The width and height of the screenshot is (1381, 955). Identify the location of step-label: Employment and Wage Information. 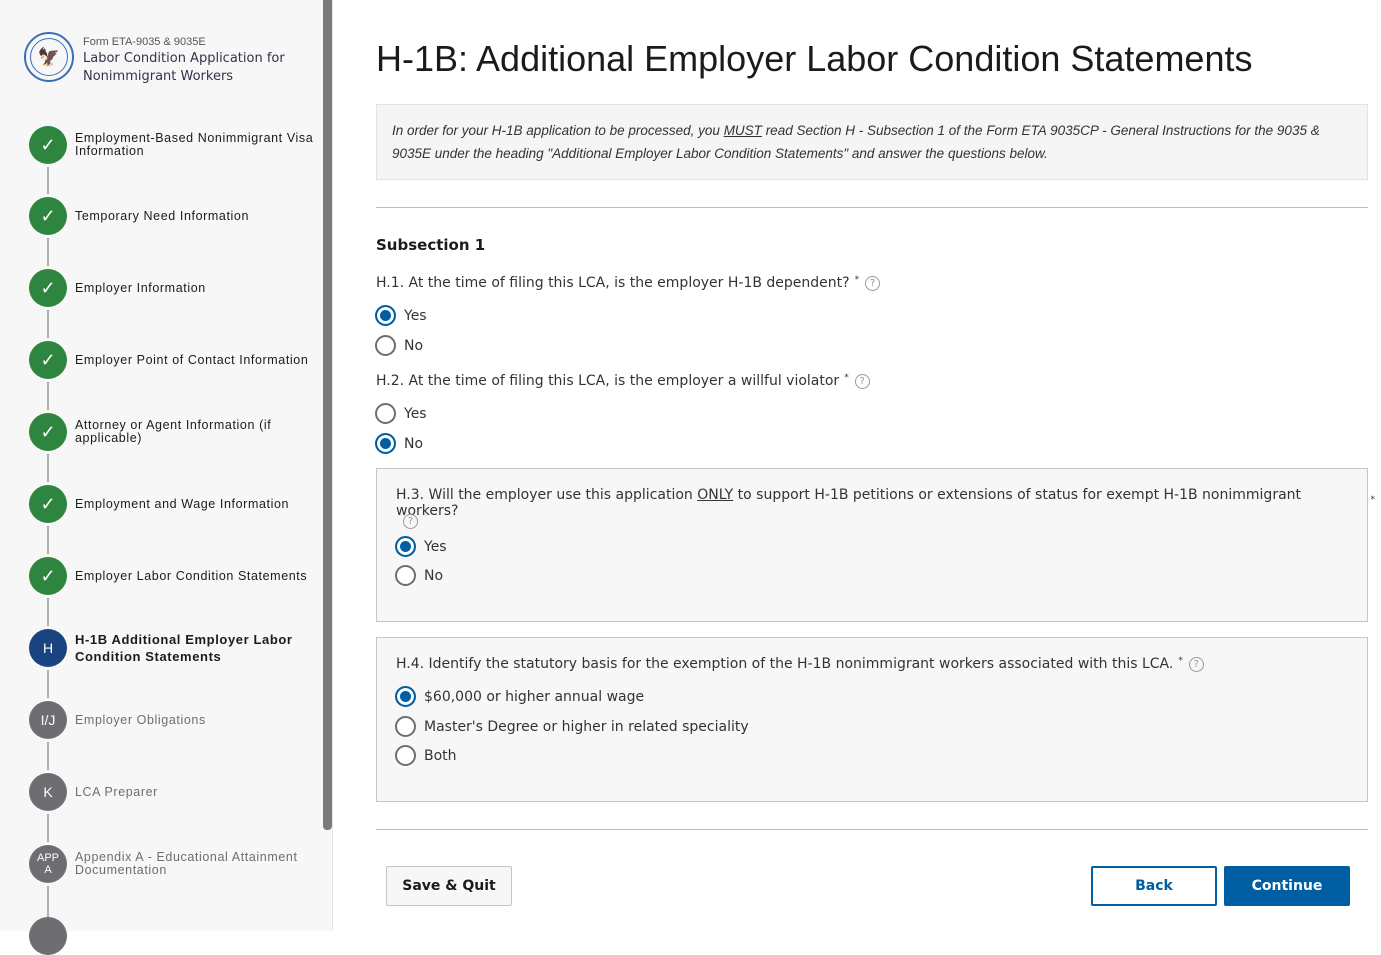
(182, 503).